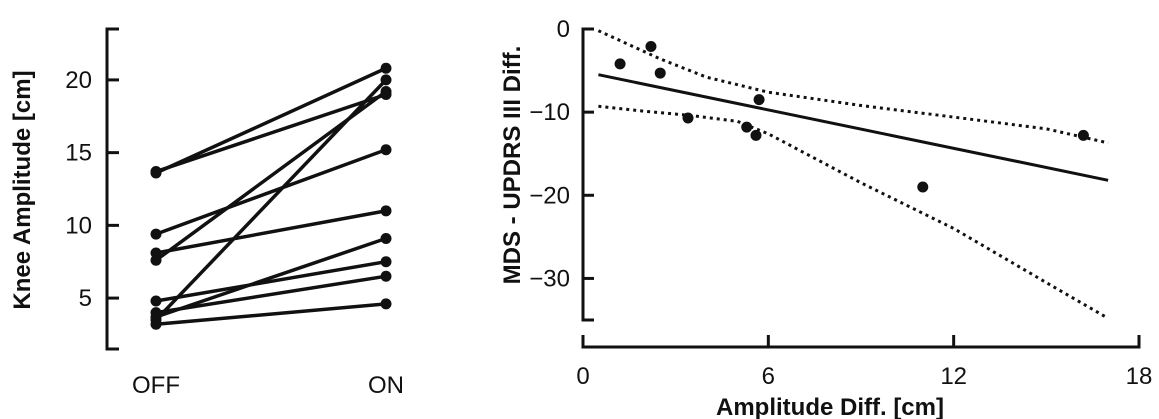 Image resolution: width=1159 pixels, height=419 pixels. Describe the element at coordinates (563, 29) in the screenshot. I see `right-y-tick-label: 0` at that location.